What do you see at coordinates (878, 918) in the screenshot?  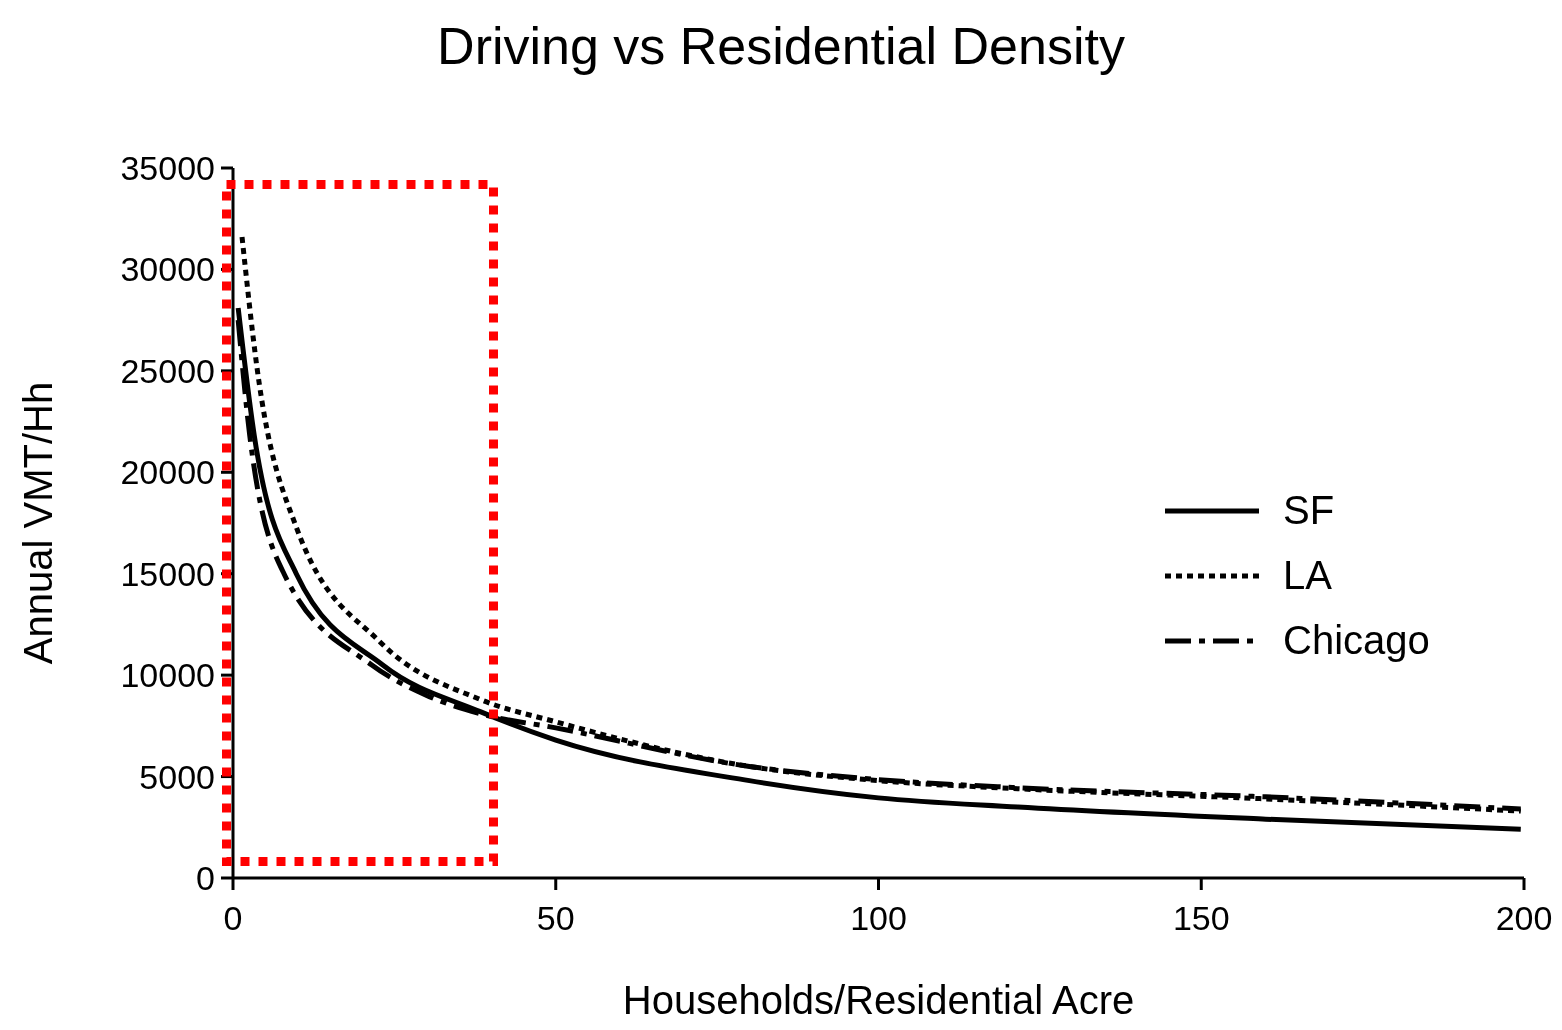 I see `x-tick-label: 100` at bounding box center [878, 918].